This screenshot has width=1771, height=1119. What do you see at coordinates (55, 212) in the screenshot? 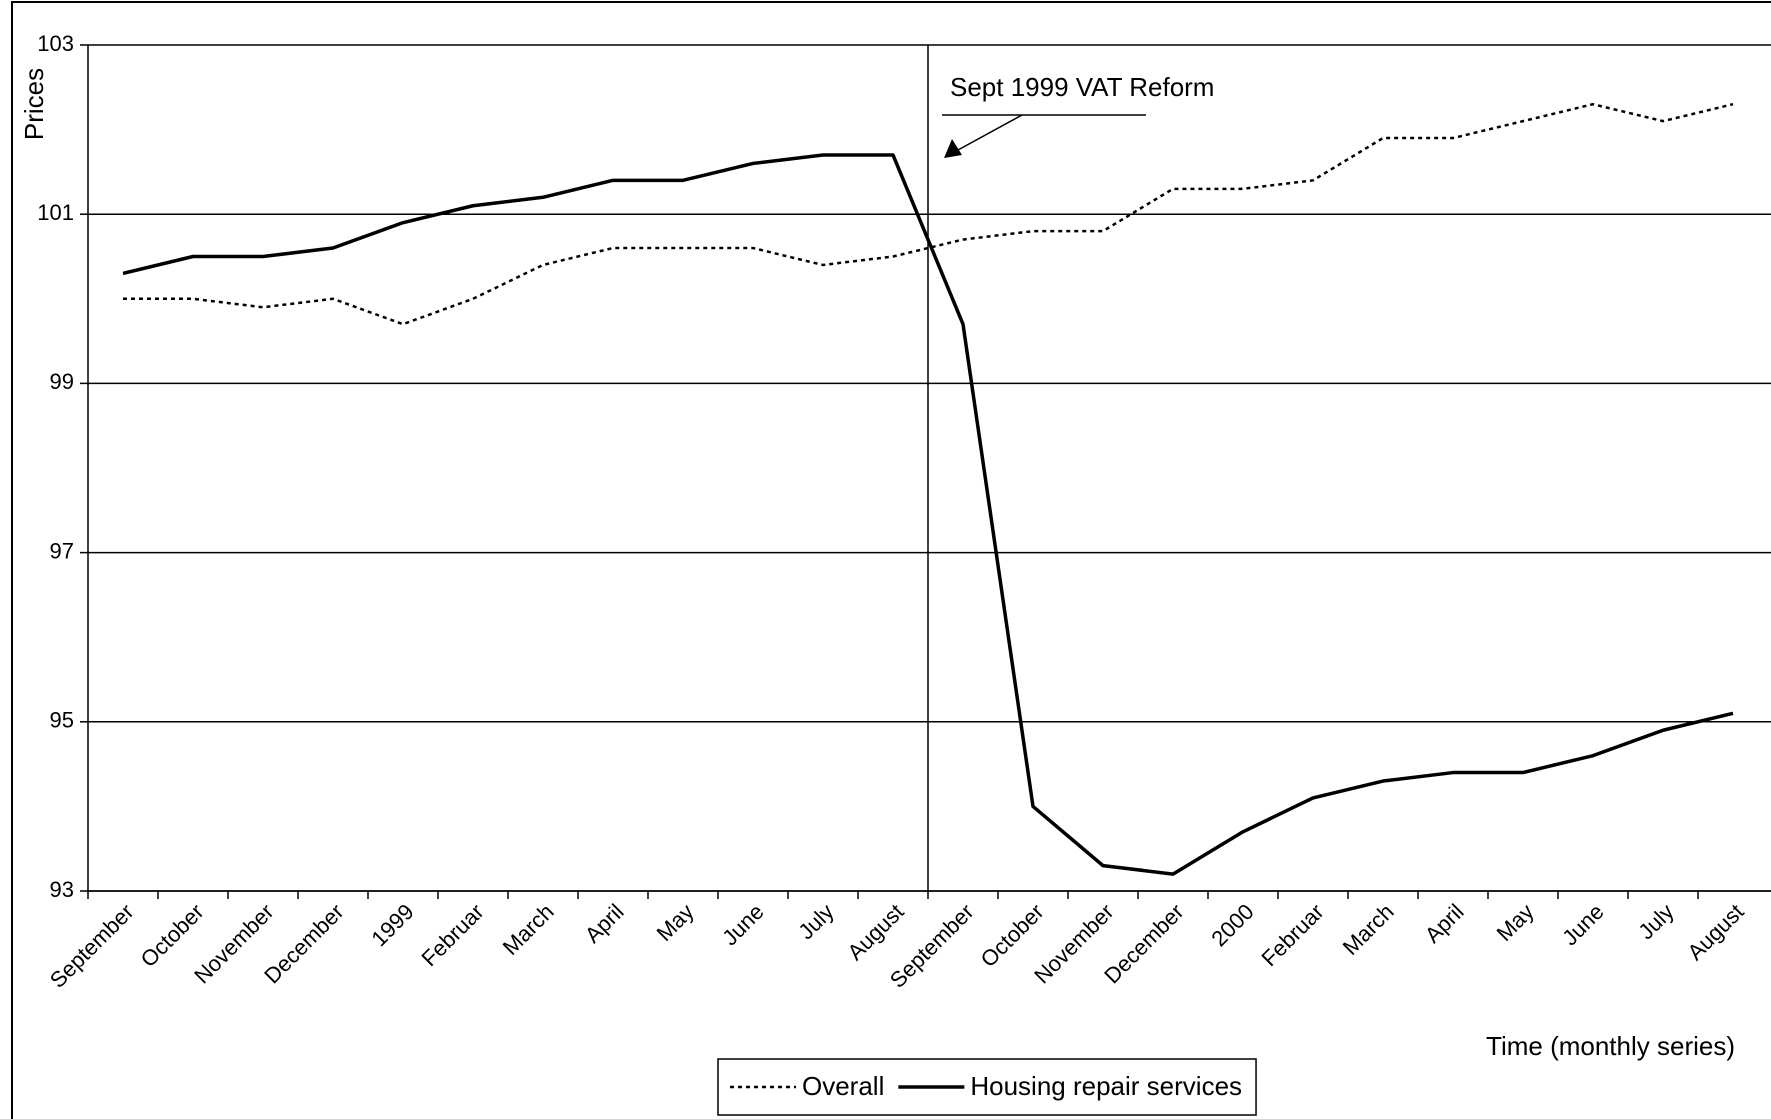
I see `y-tick-label: 101` at bounding box center [55, 212].